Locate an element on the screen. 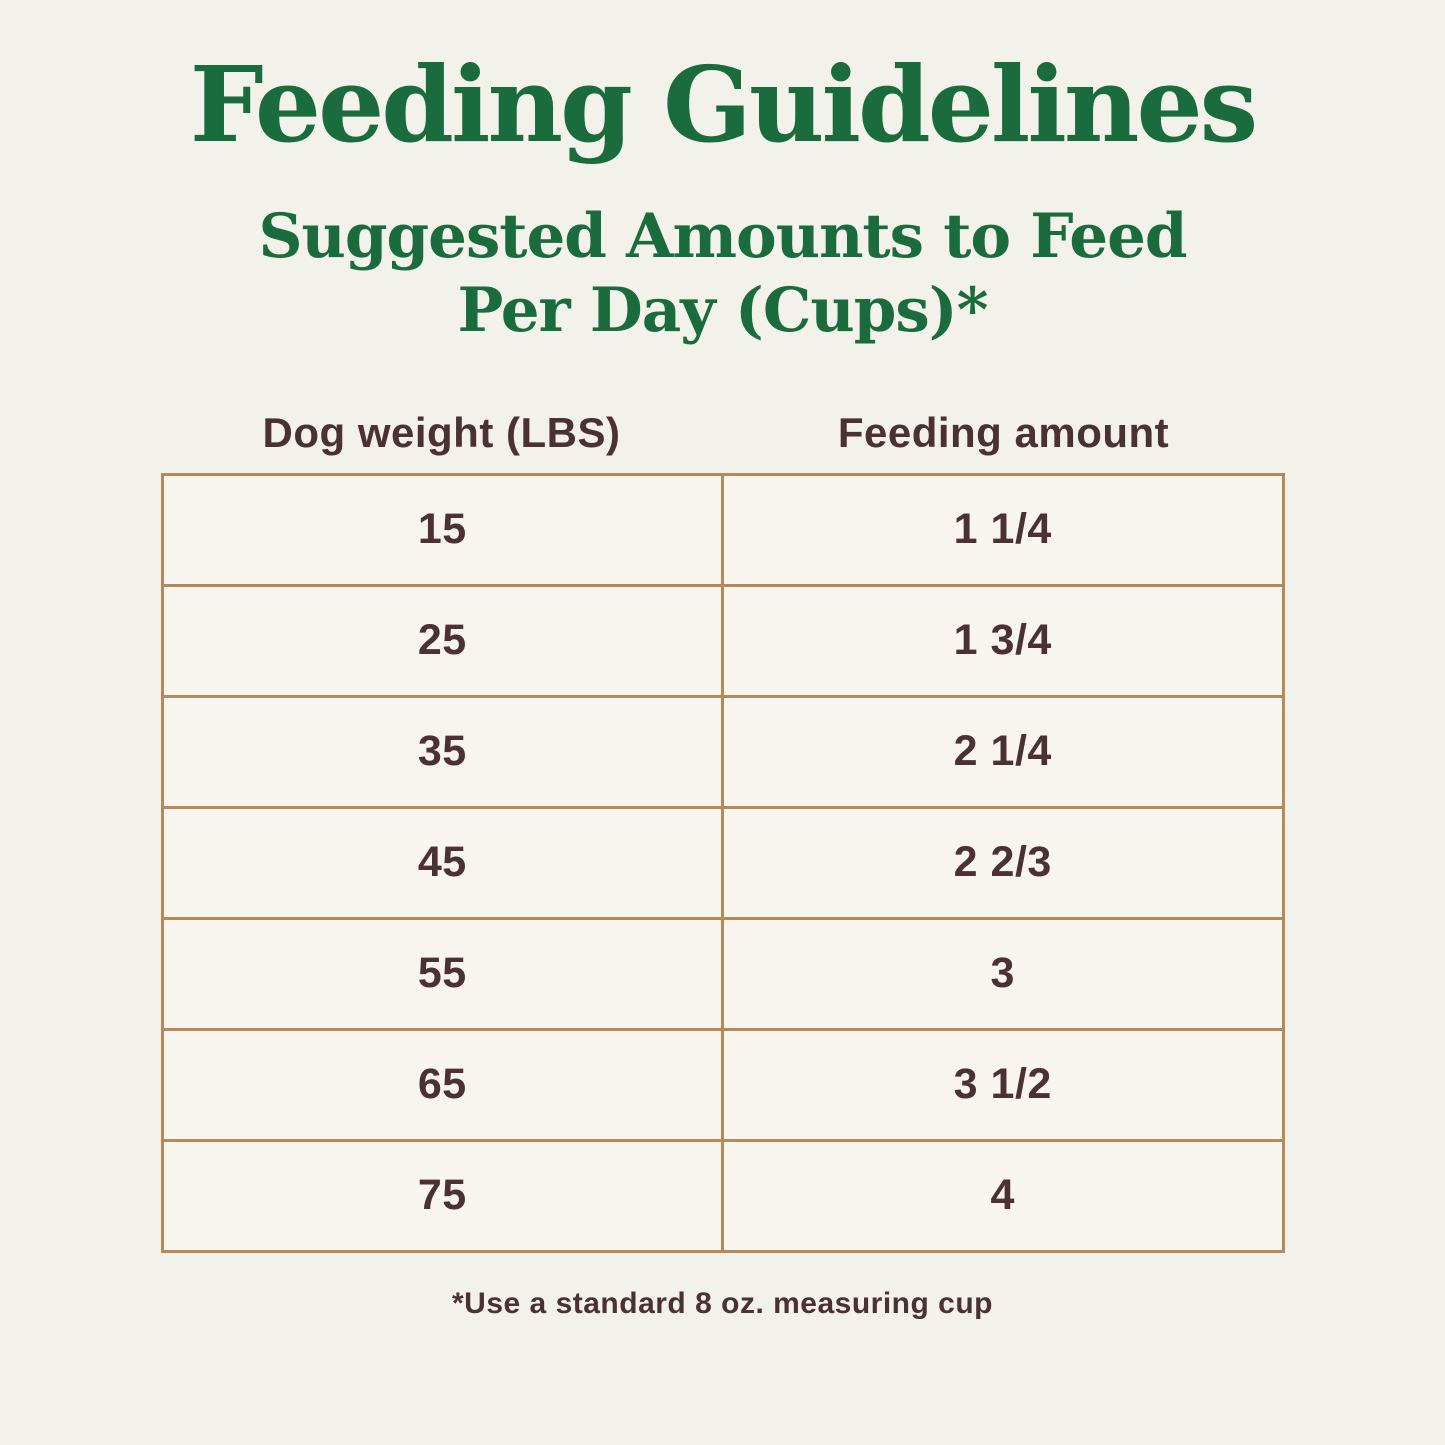 The width and height of the screenshot is (1445, 1445). dog-weight-cell: 45 is located at coordinates (442, 862).